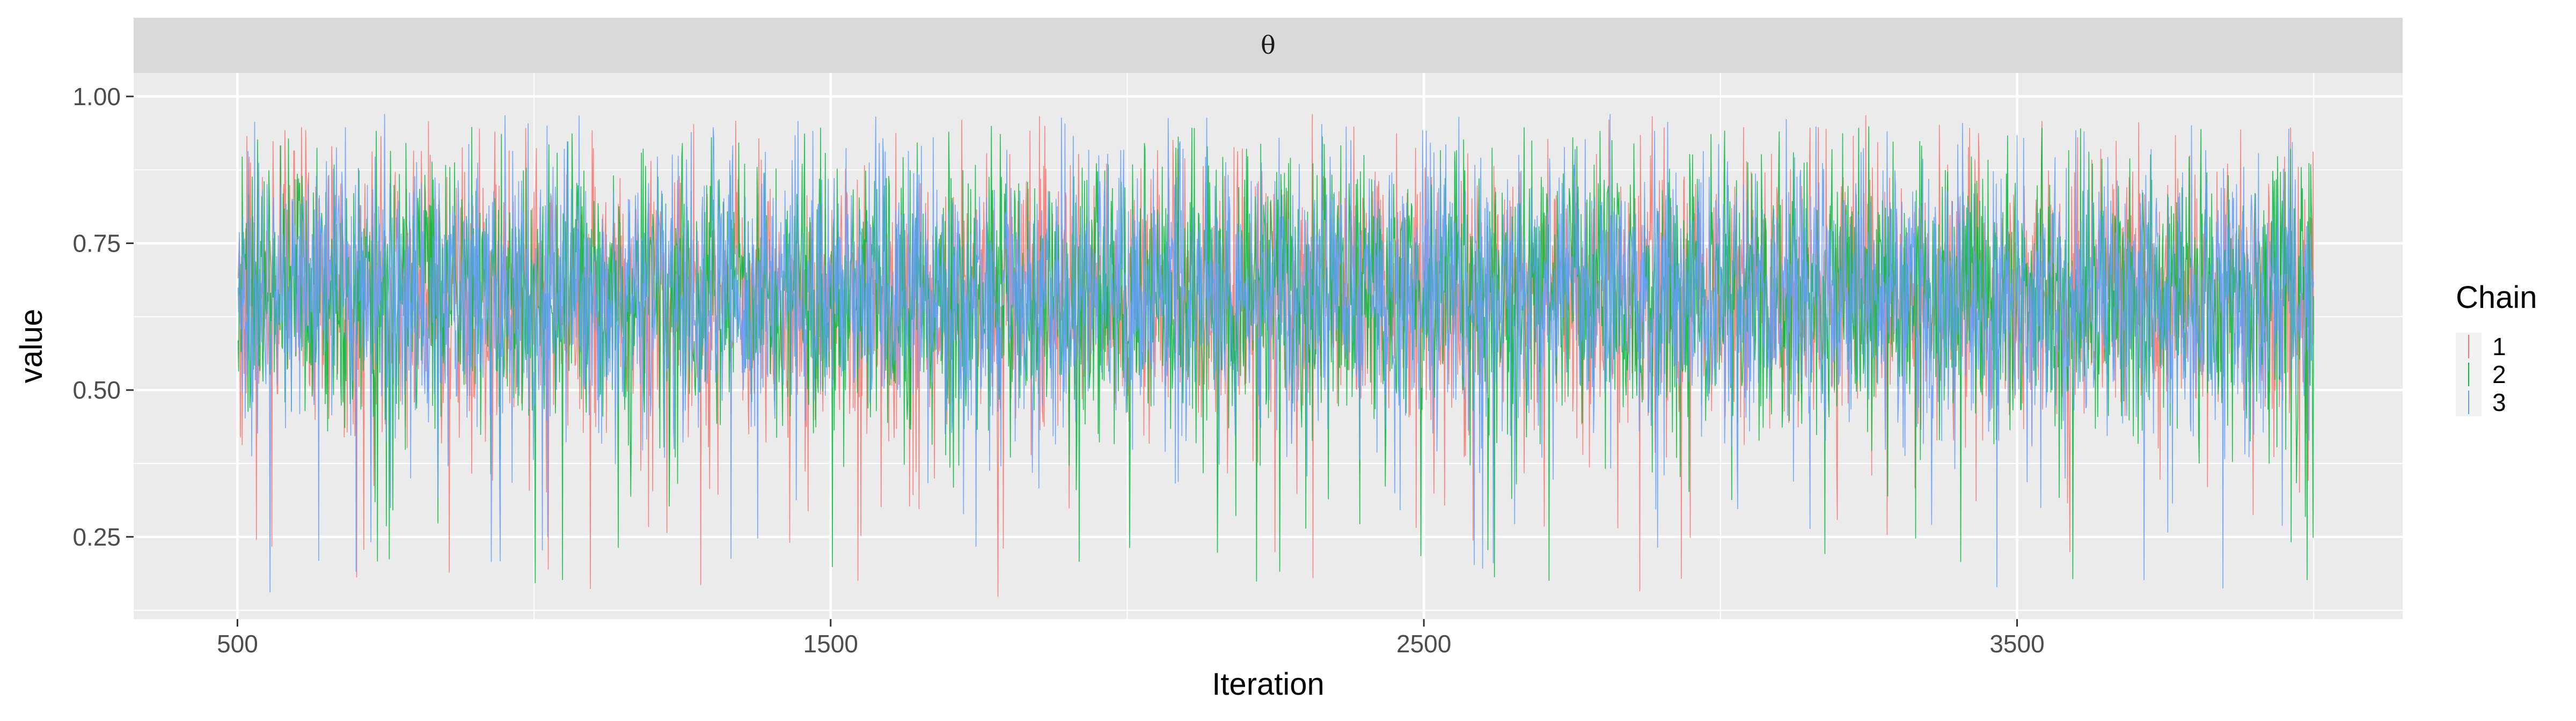  I want to click on legend-label-3: 3, so click(2499, 402).